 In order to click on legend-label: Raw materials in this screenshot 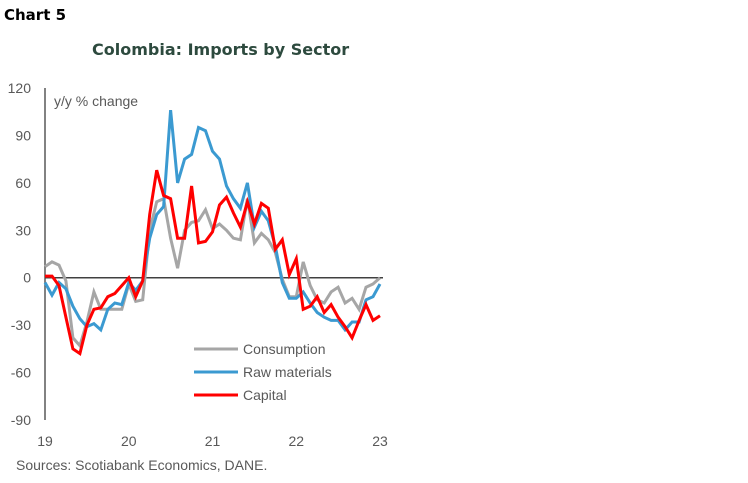, I will do `click(287, 372)`.